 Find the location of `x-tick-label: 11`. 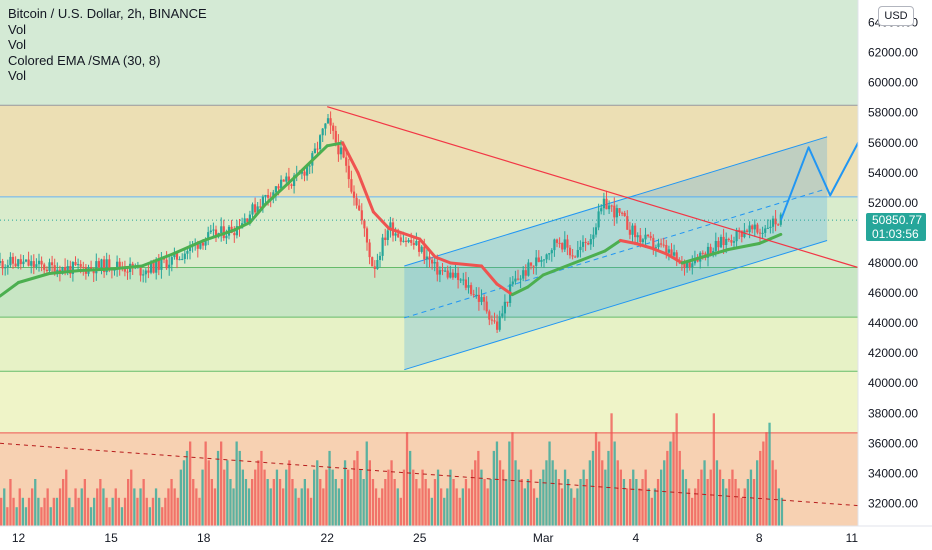

x-tick-label: 11 is located at coordinates (852, 538).